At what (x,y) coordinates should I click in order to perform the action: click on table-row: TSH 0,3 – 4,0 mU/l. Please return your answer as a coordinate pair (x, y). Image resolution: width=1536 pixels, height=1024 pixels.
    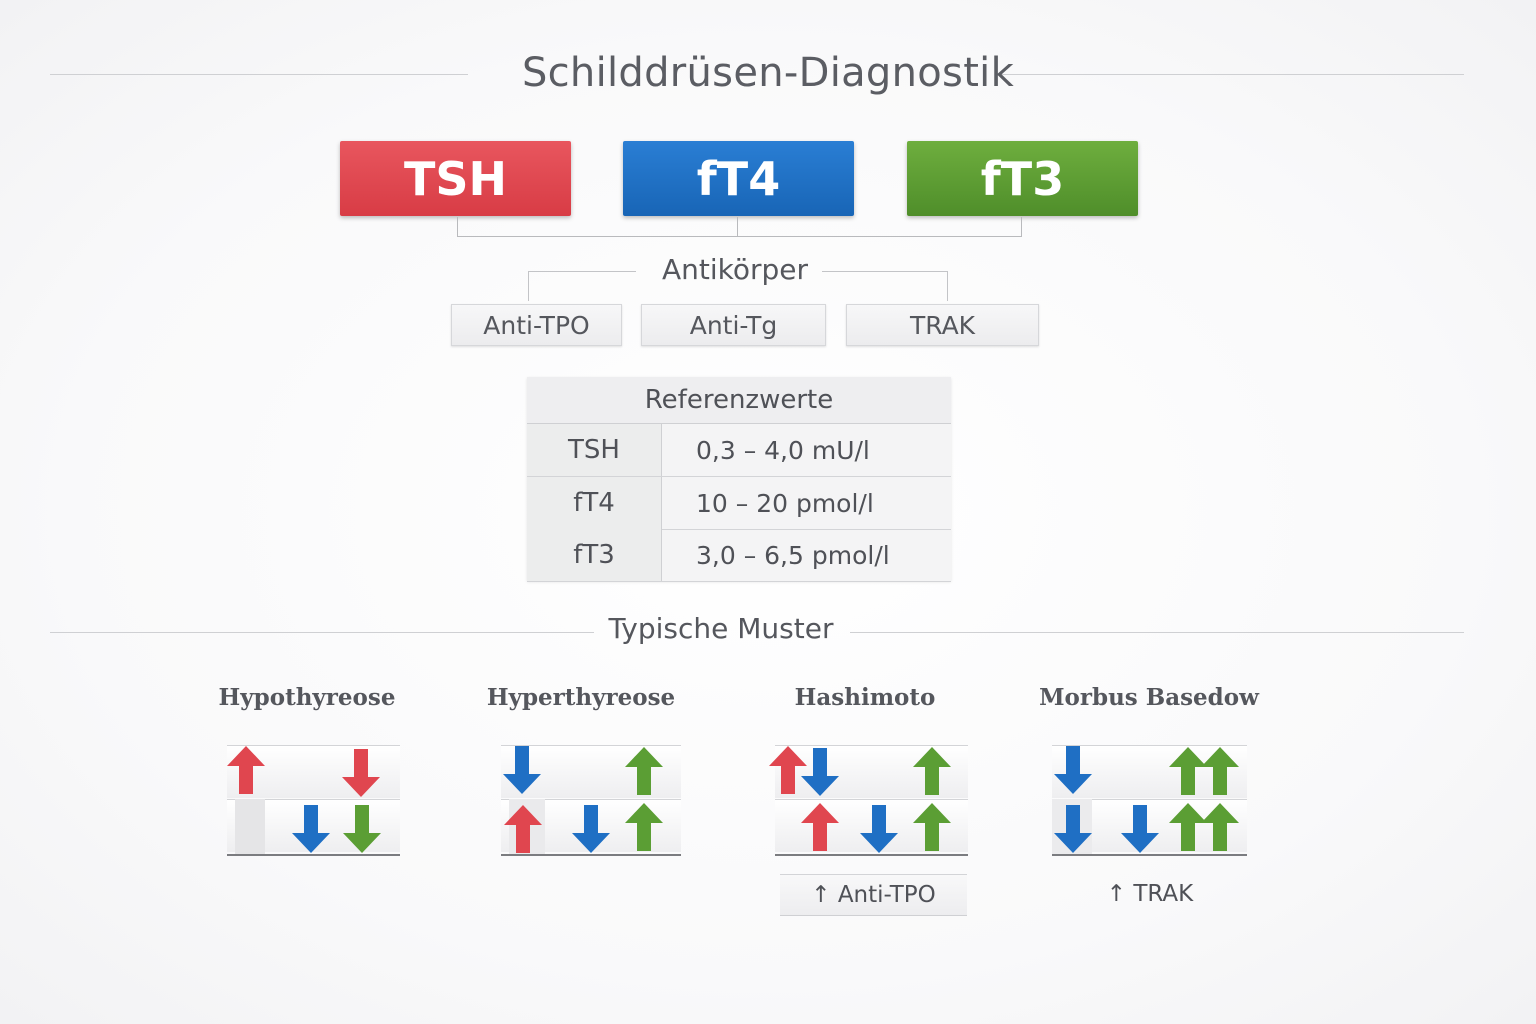
    Looking at the image, I should click on (739, 450).